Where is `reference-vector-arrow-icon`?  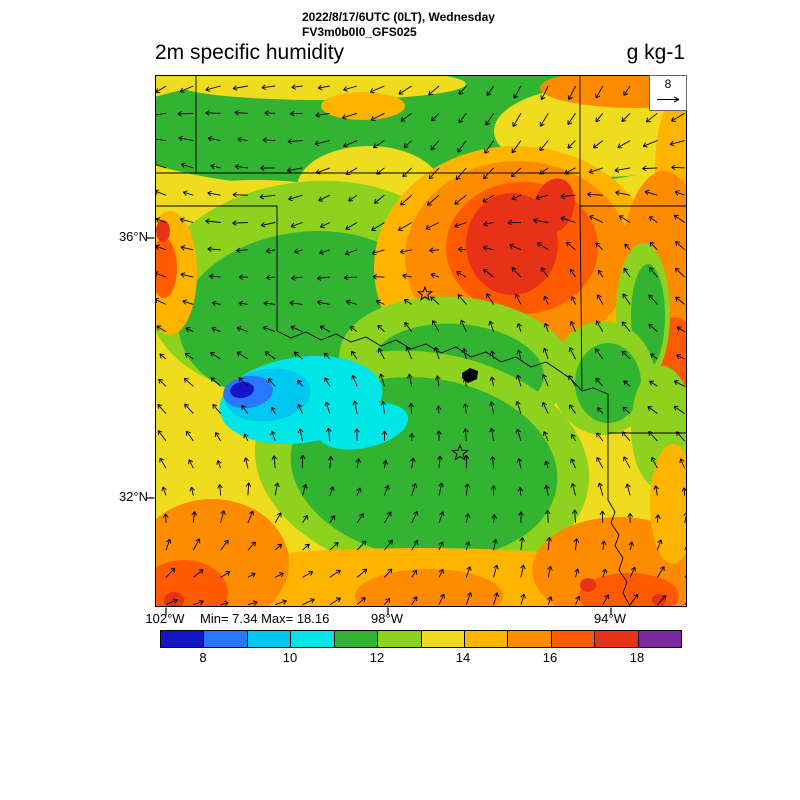 reference-vector-arrow-icon is located at coordinates (668, 99).